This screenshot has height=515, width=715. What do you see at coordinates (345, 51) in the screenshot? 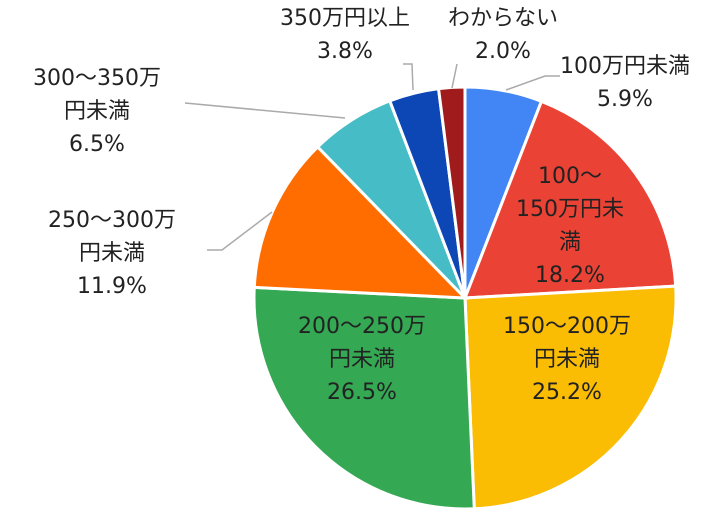
I see `value-label: 3.8%` at bounding box center [345, 51].